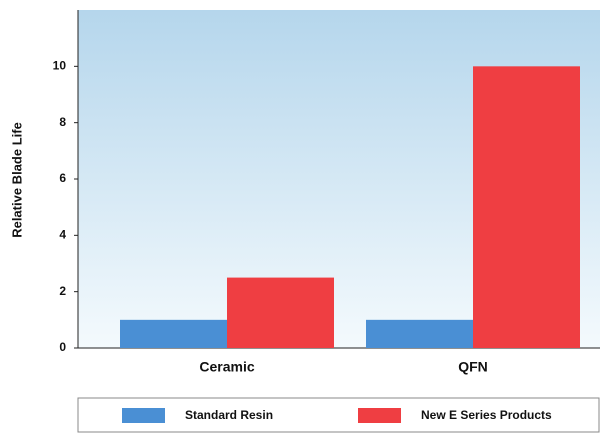 This screenshot has height=433, width=600. I want to click on y-axis-label: Relative Blade Life, so click(16, 180).